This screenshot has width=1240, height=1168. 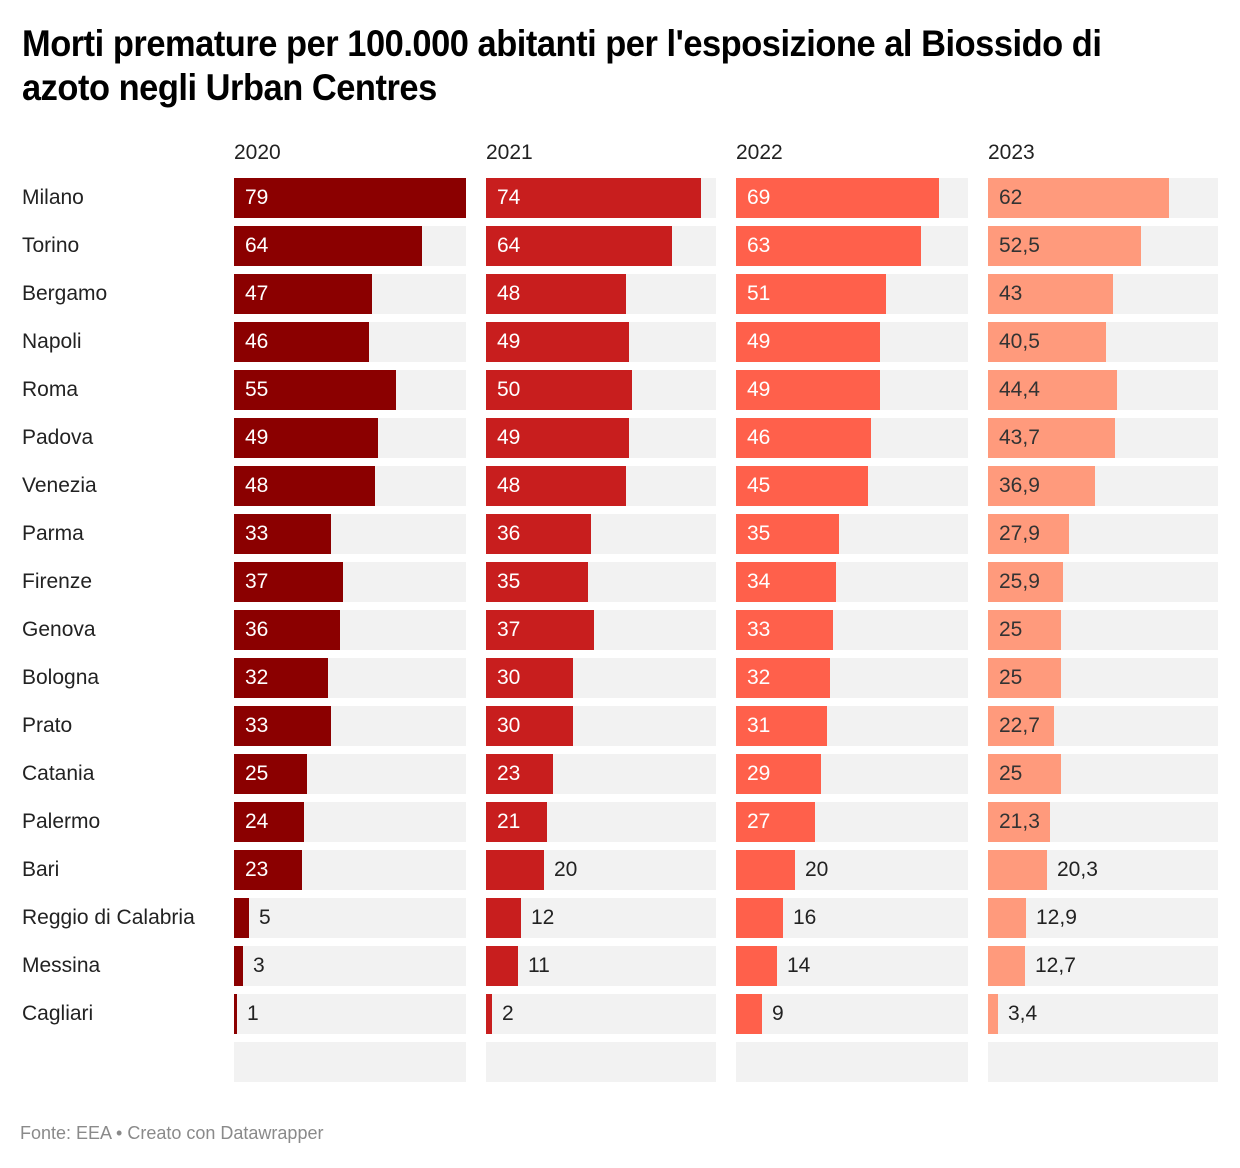 I want to click on bar-track: 48, so click(x=601, y=294).